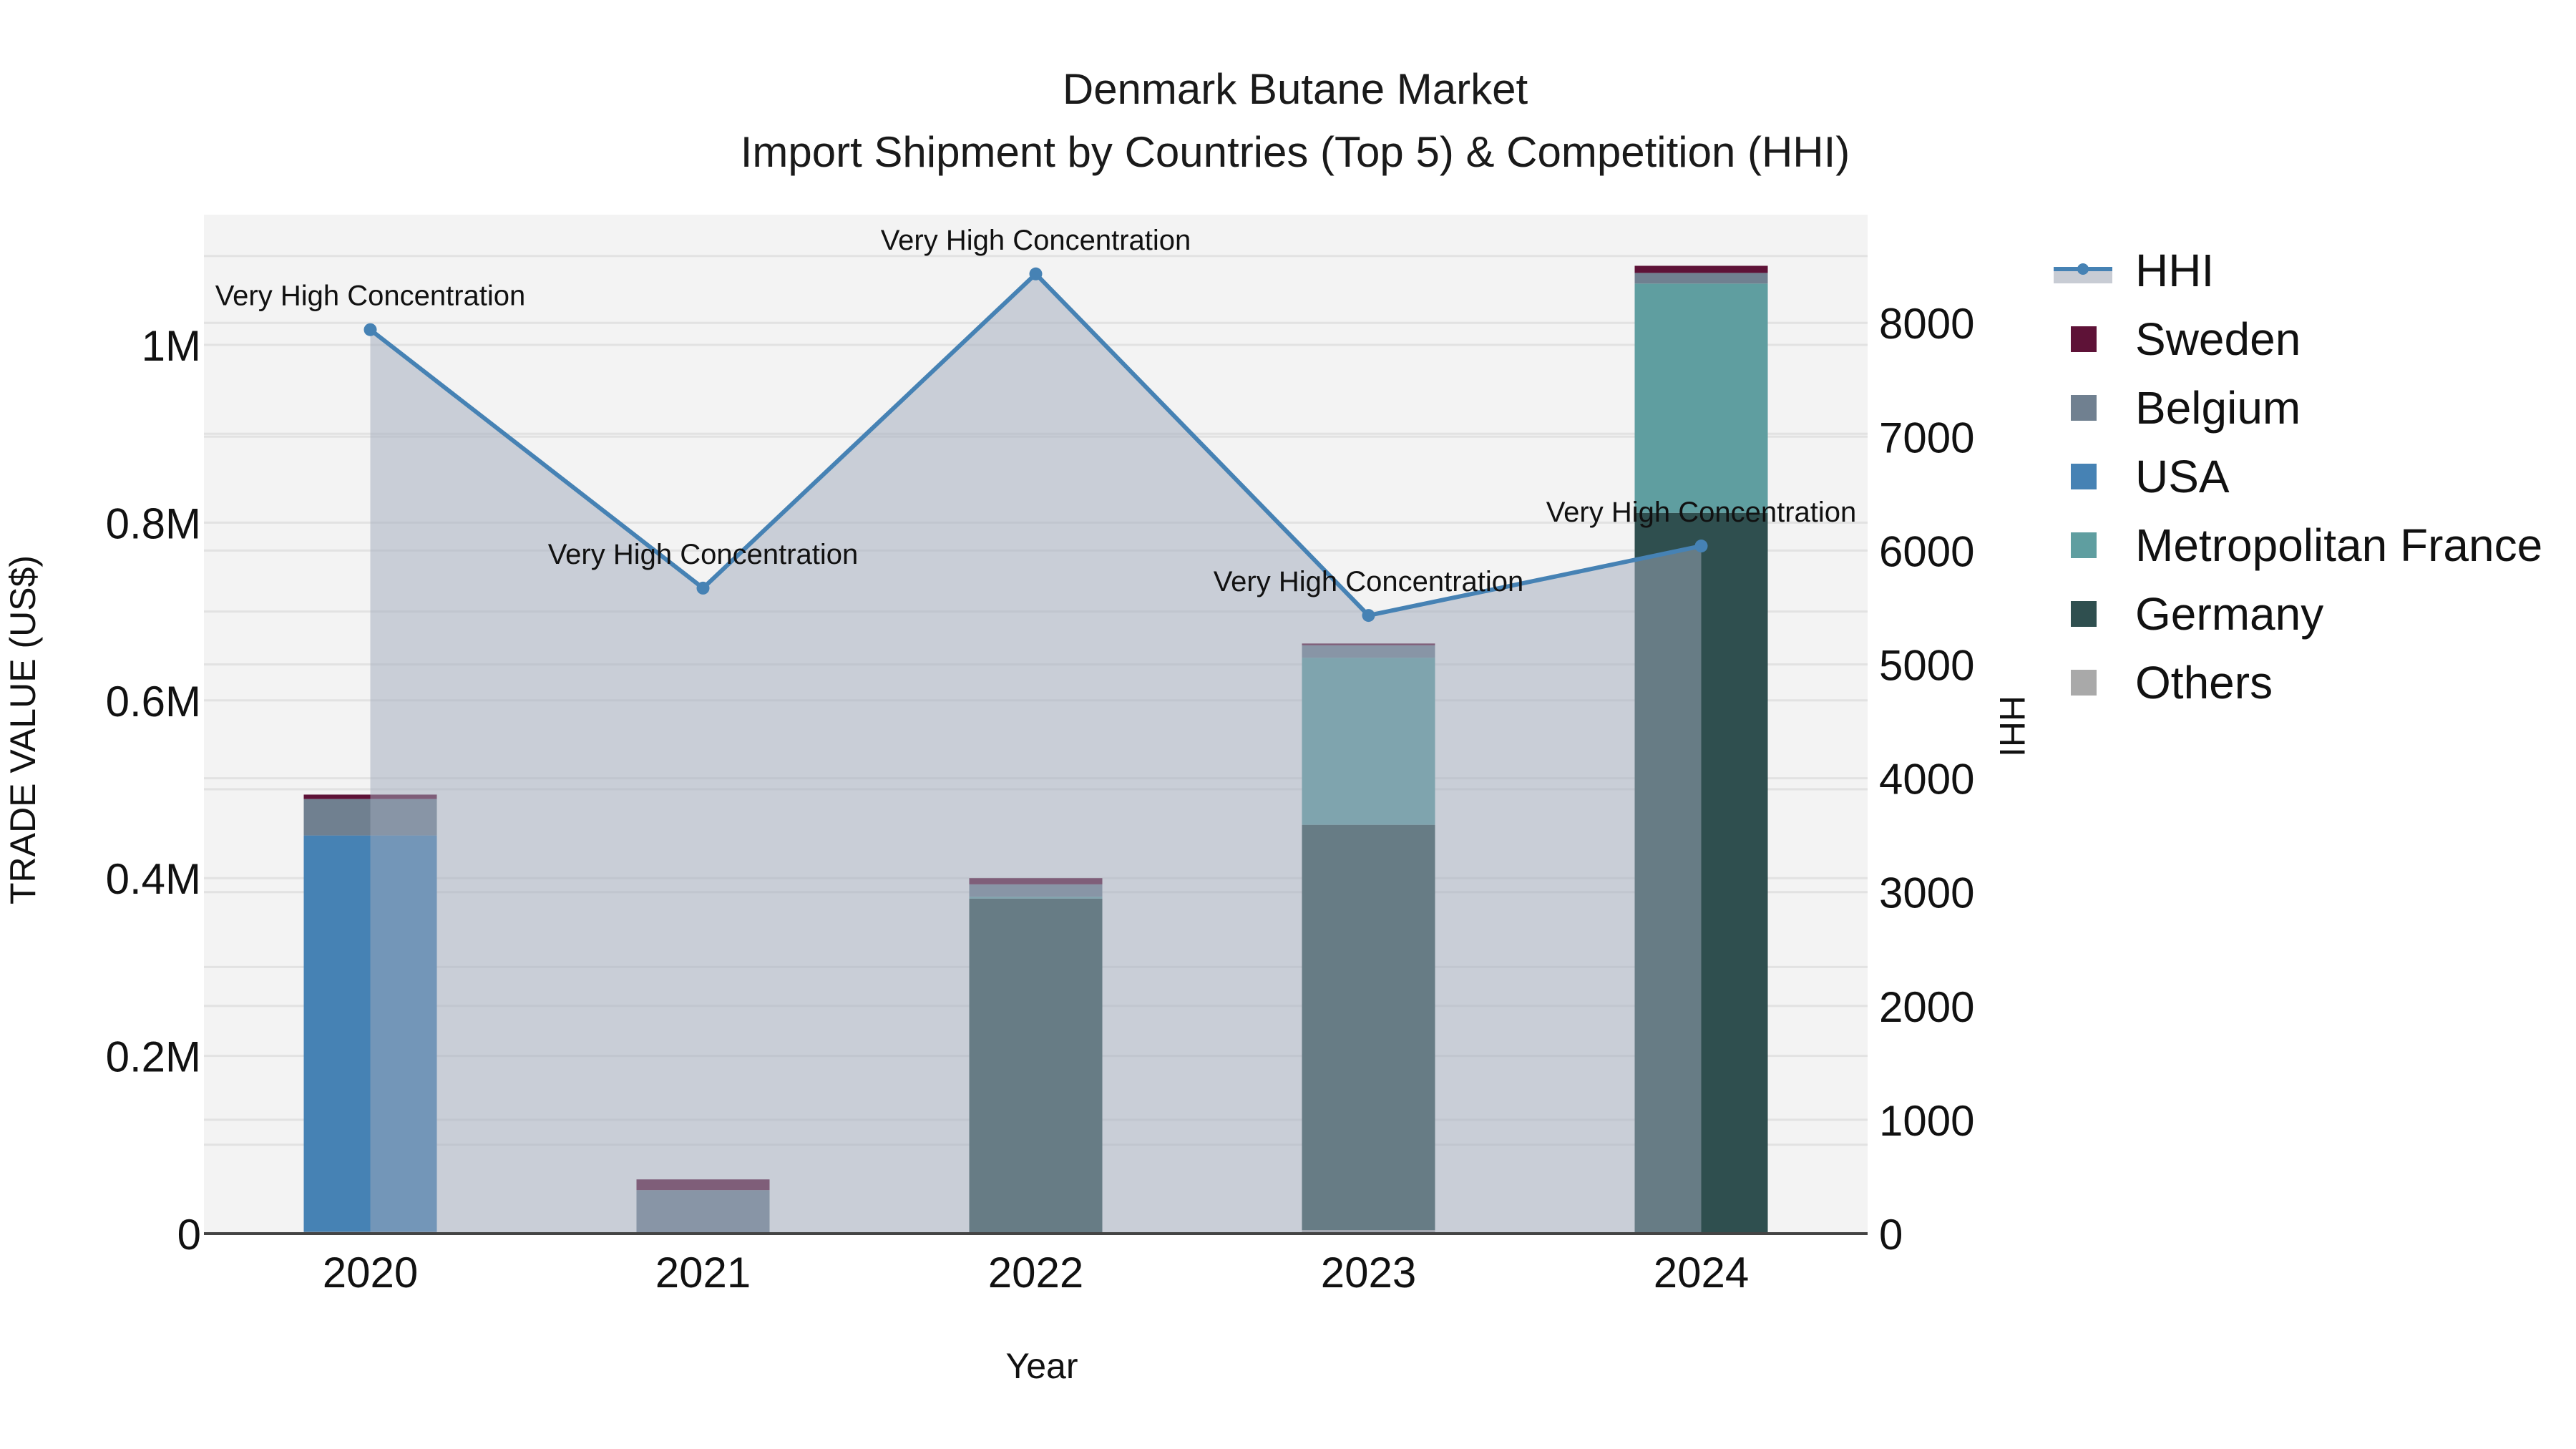  Describe the element at coordinates (1368, 1273) in the screenshot. I see `x-tick-label: 2023` at that location.